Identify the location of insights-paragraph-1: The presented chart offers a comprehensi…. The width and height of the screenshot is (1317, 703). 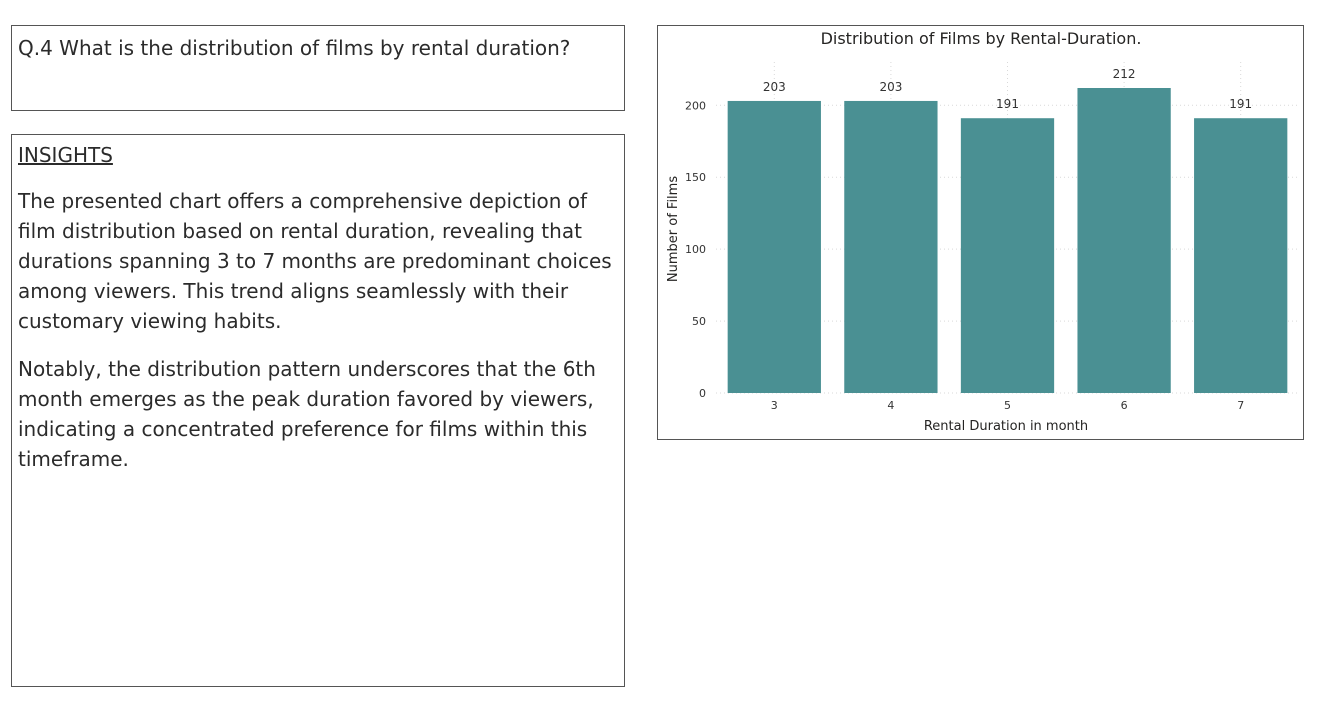
(315, 261).